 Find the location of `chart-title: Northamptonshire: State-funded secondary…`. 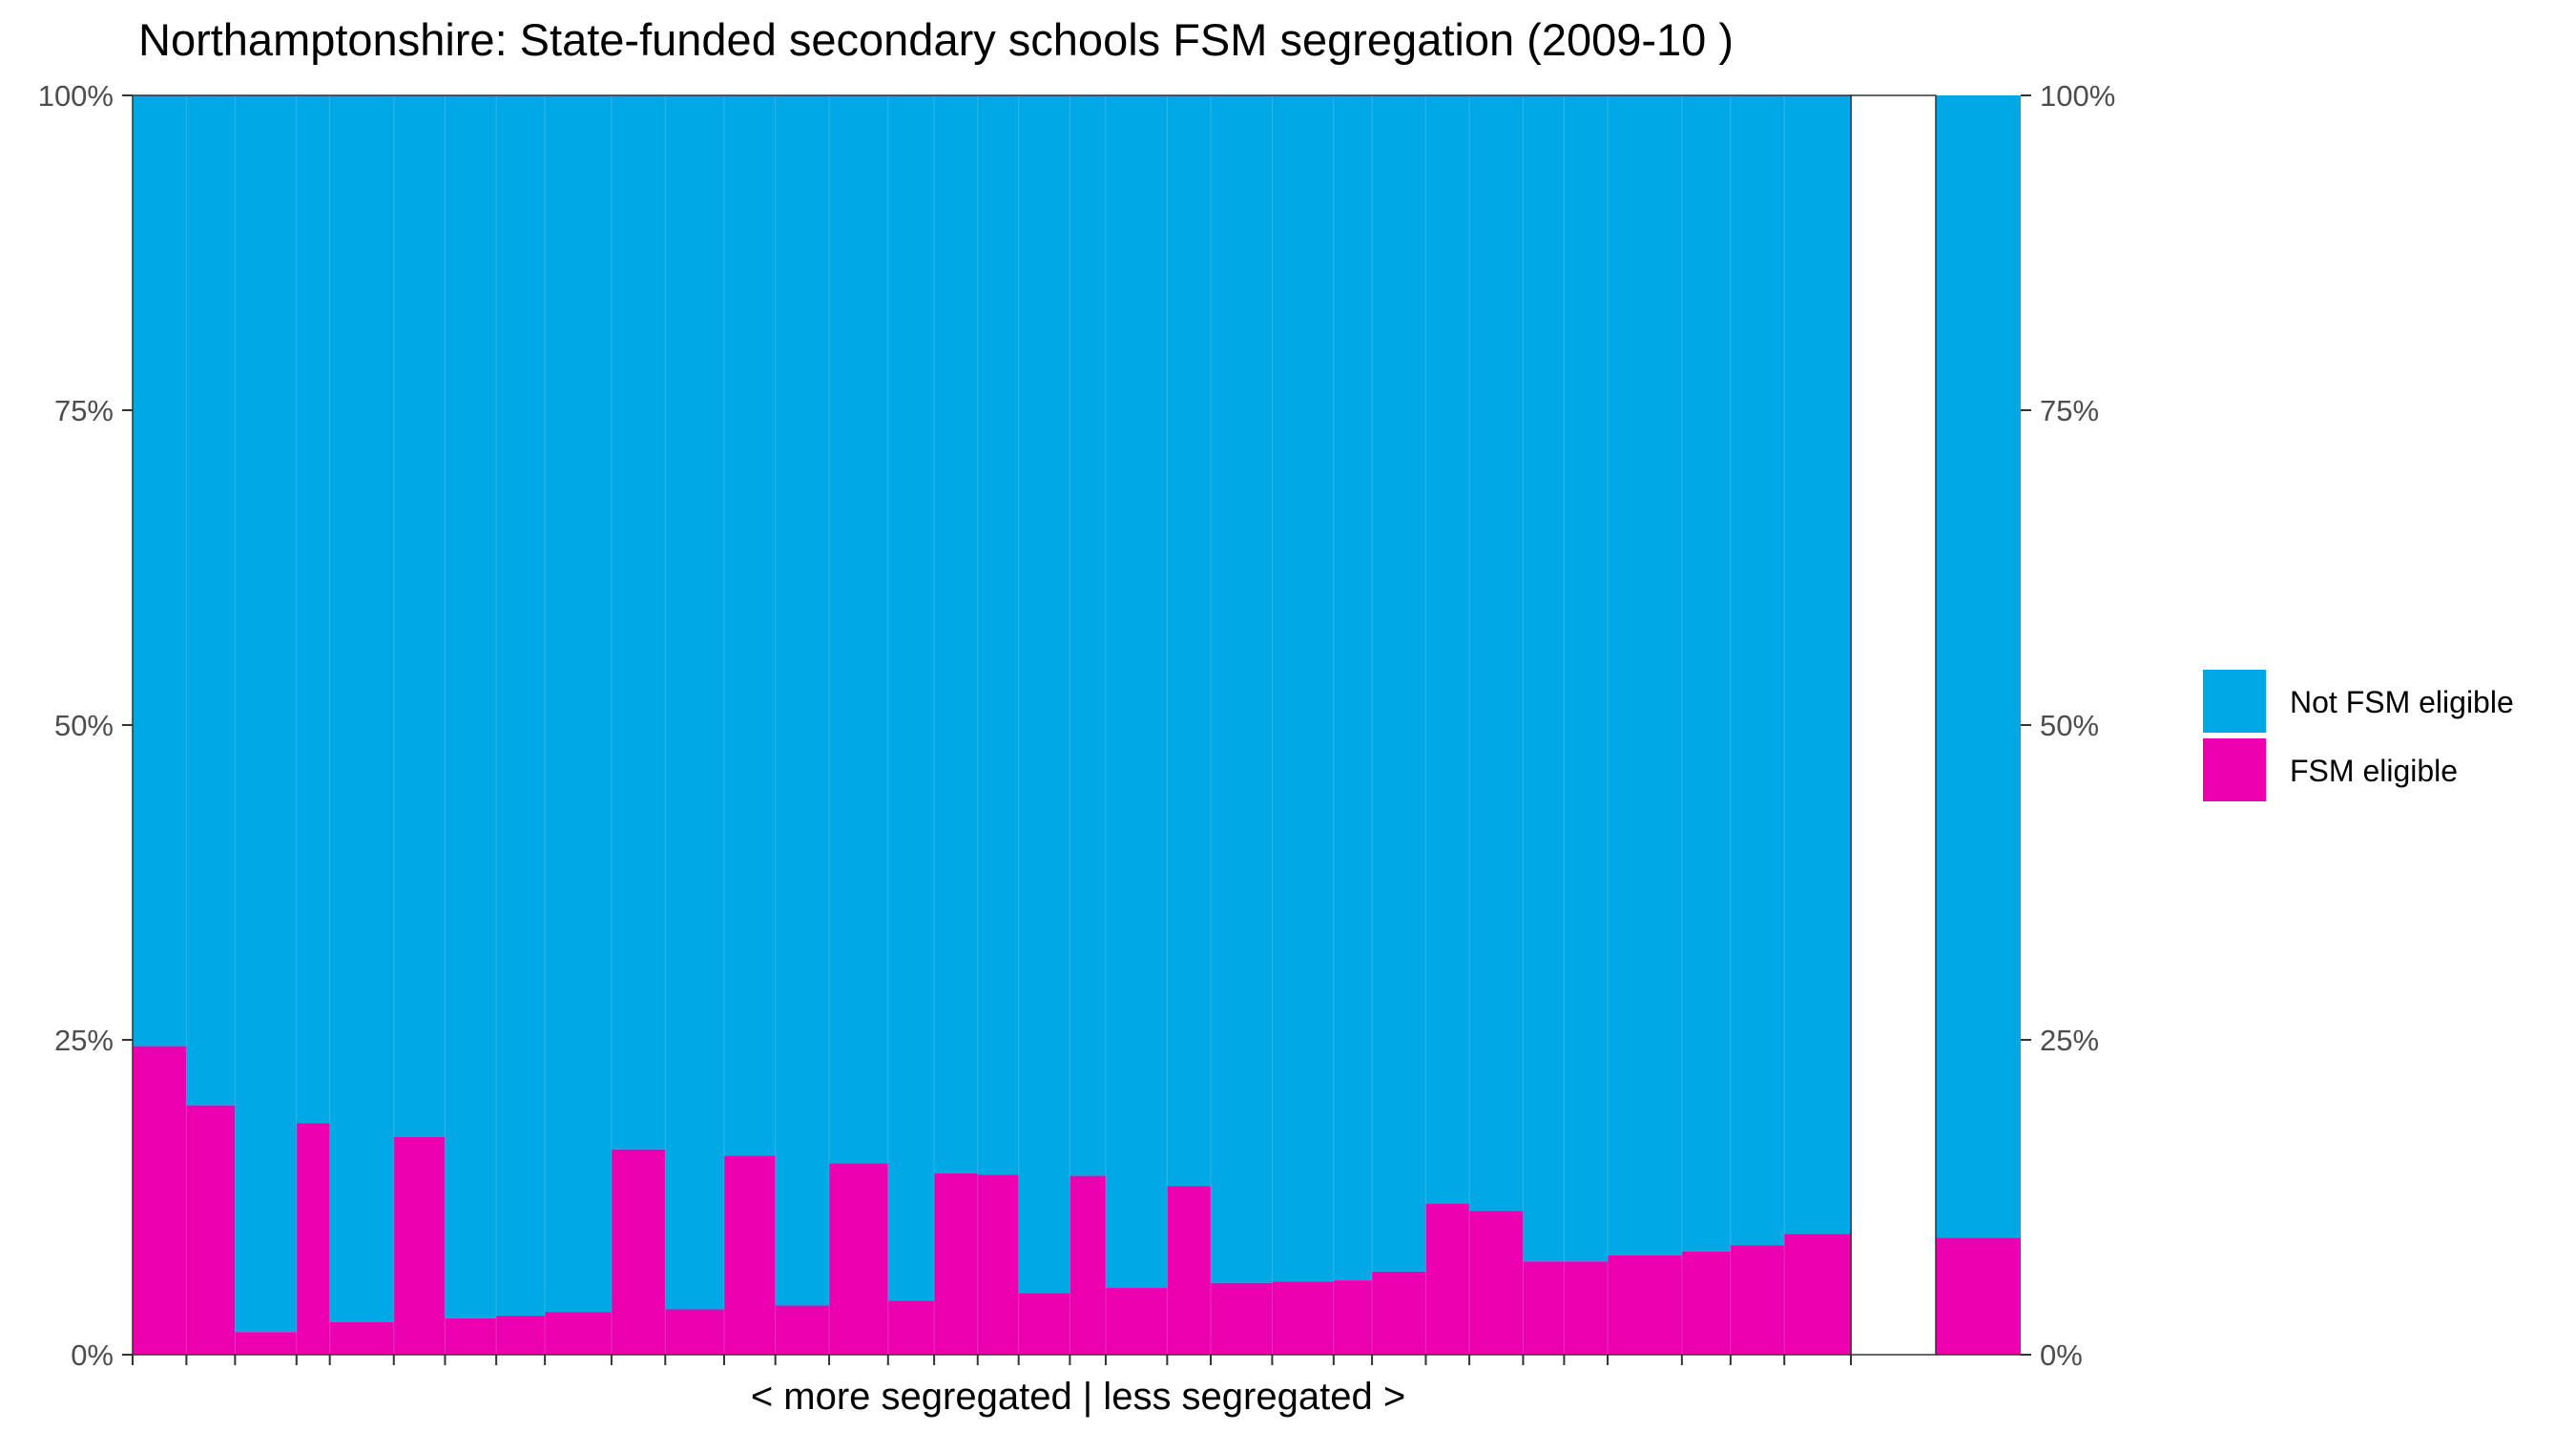

chart-title: Northamptonshire: State-funded secondary… is located at coordinates (936, 39).